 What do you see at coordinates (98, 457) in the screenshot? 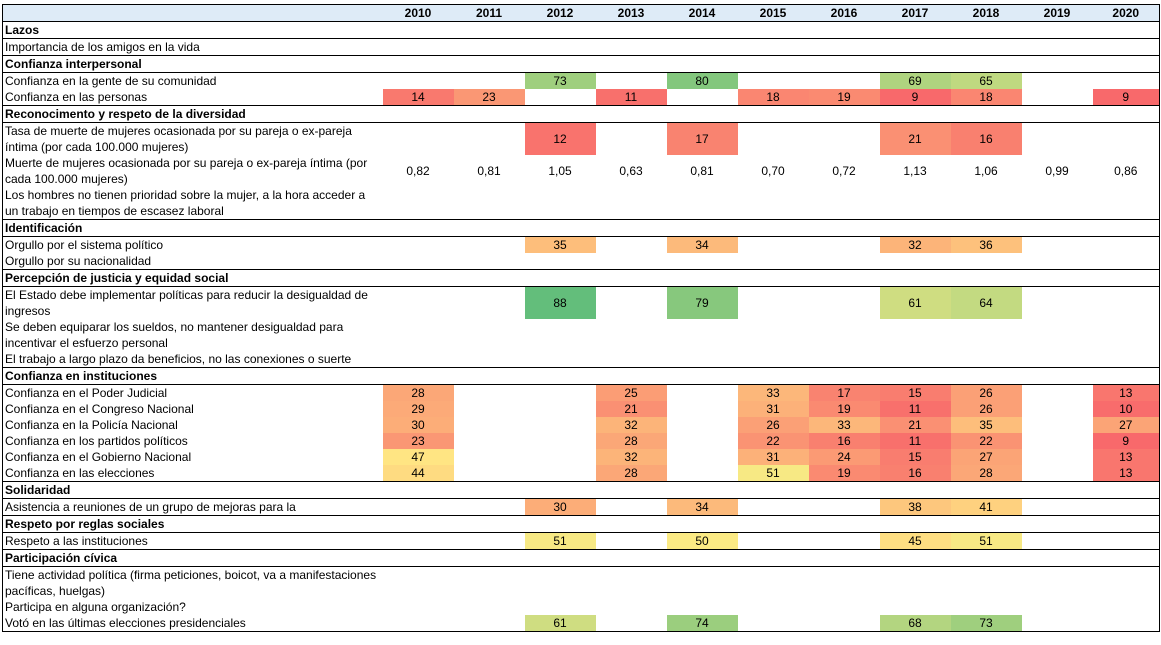
I see `row-label: Confianza en el Gobierno Nacional` at bounding box center [98, 457].